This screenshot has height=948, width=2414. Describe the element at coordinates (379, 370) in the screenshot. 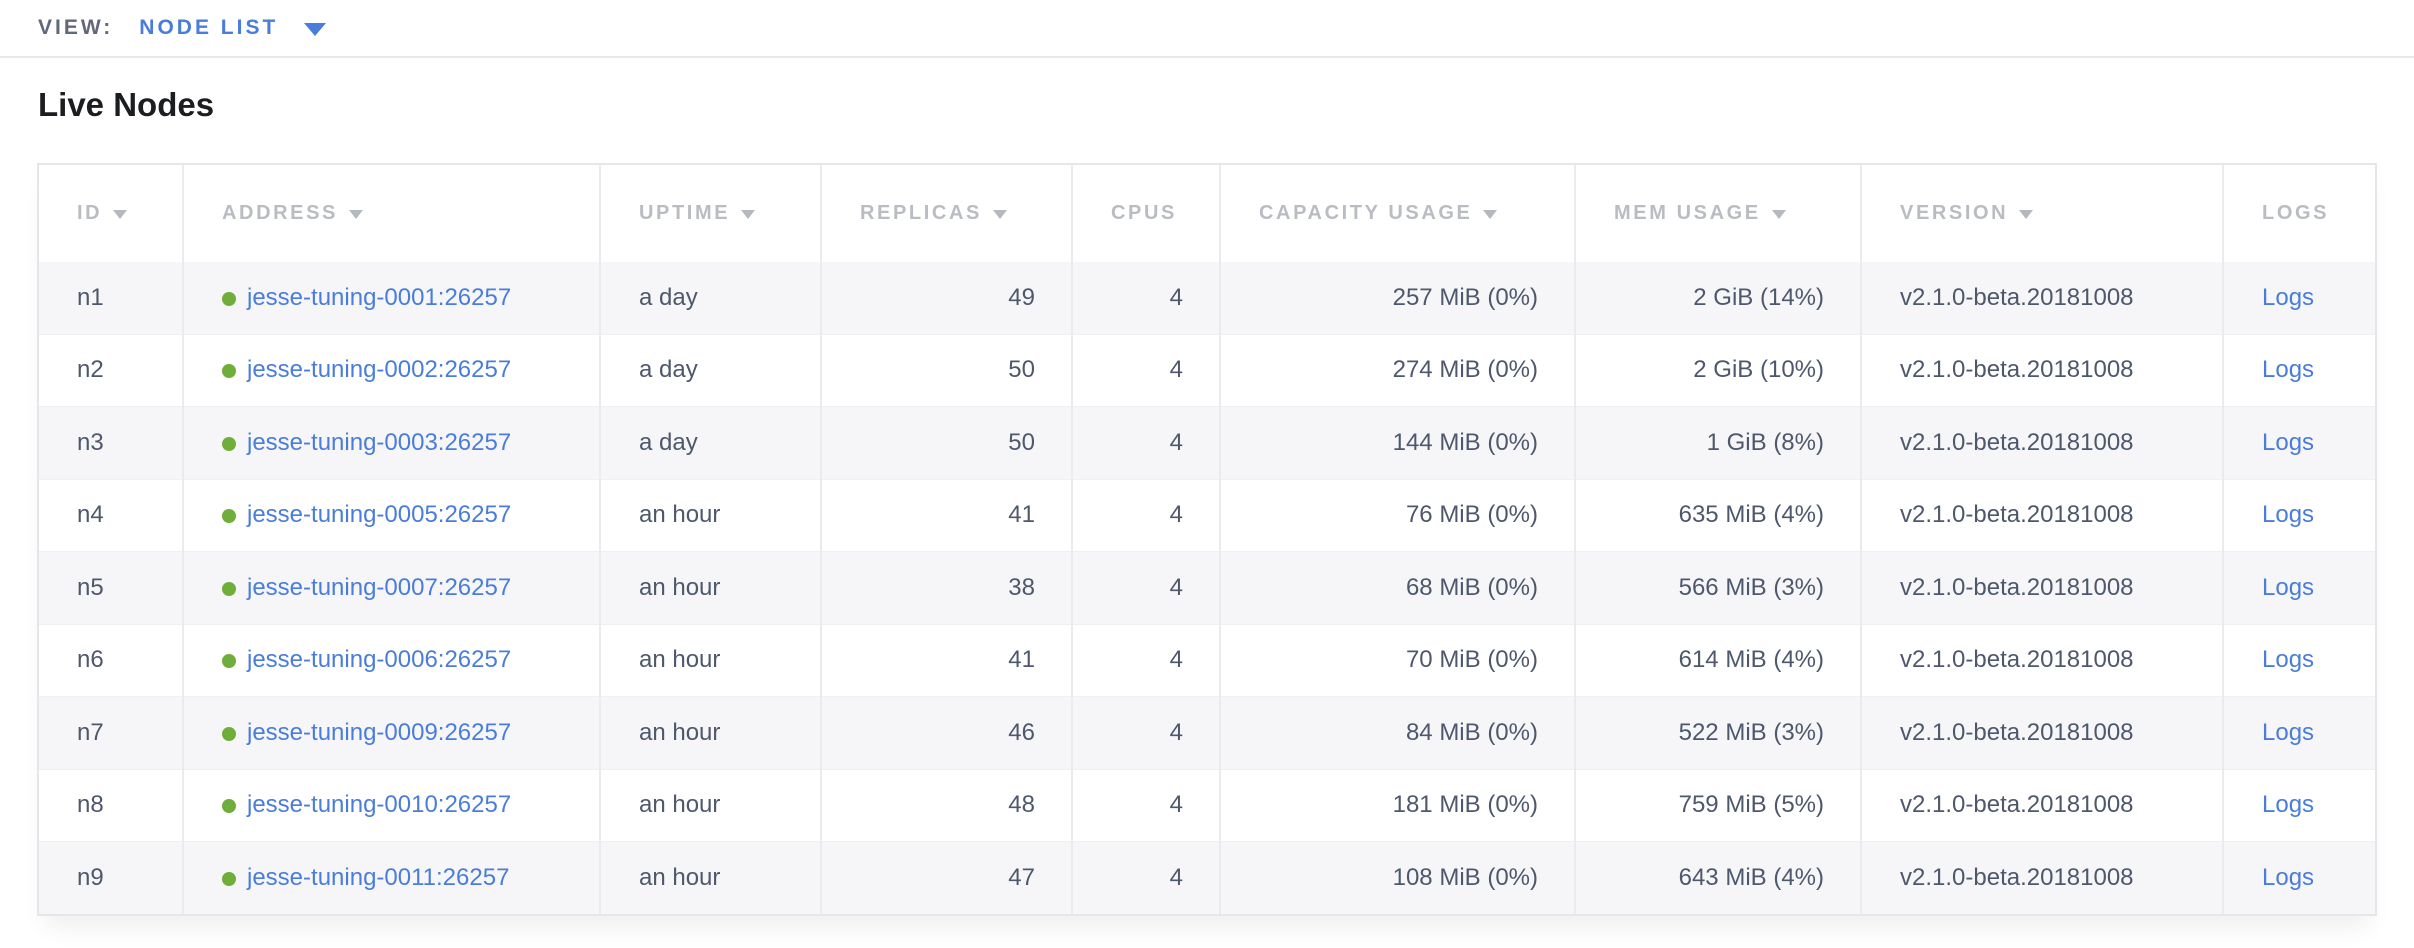

I see `node-address-link: jesse-tuning-0002:26257` at that location.